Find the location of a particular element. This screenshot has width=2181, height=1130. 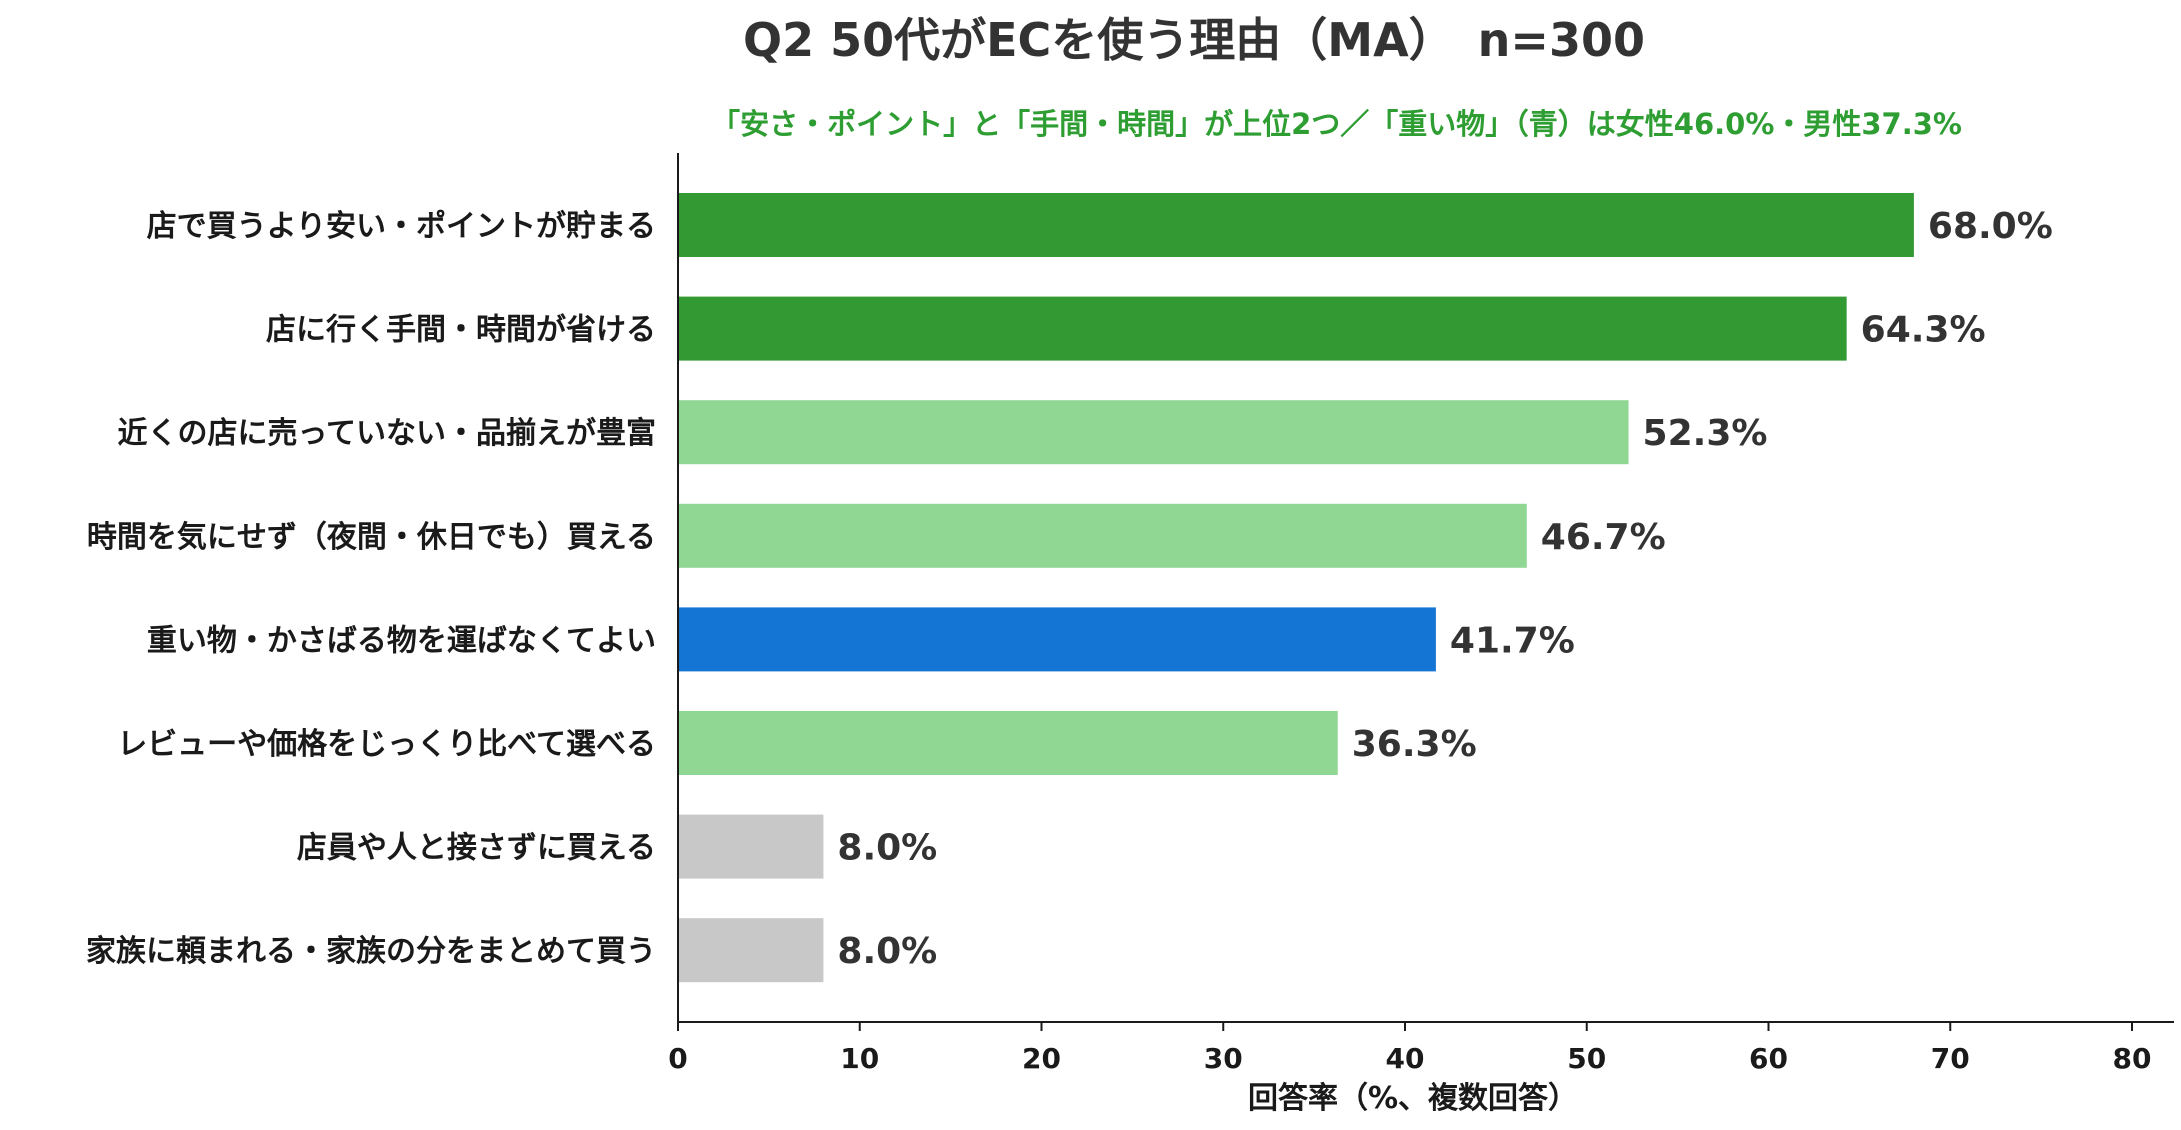

x-tick-label-70: 70 is located at coordinates (1950, 1058).